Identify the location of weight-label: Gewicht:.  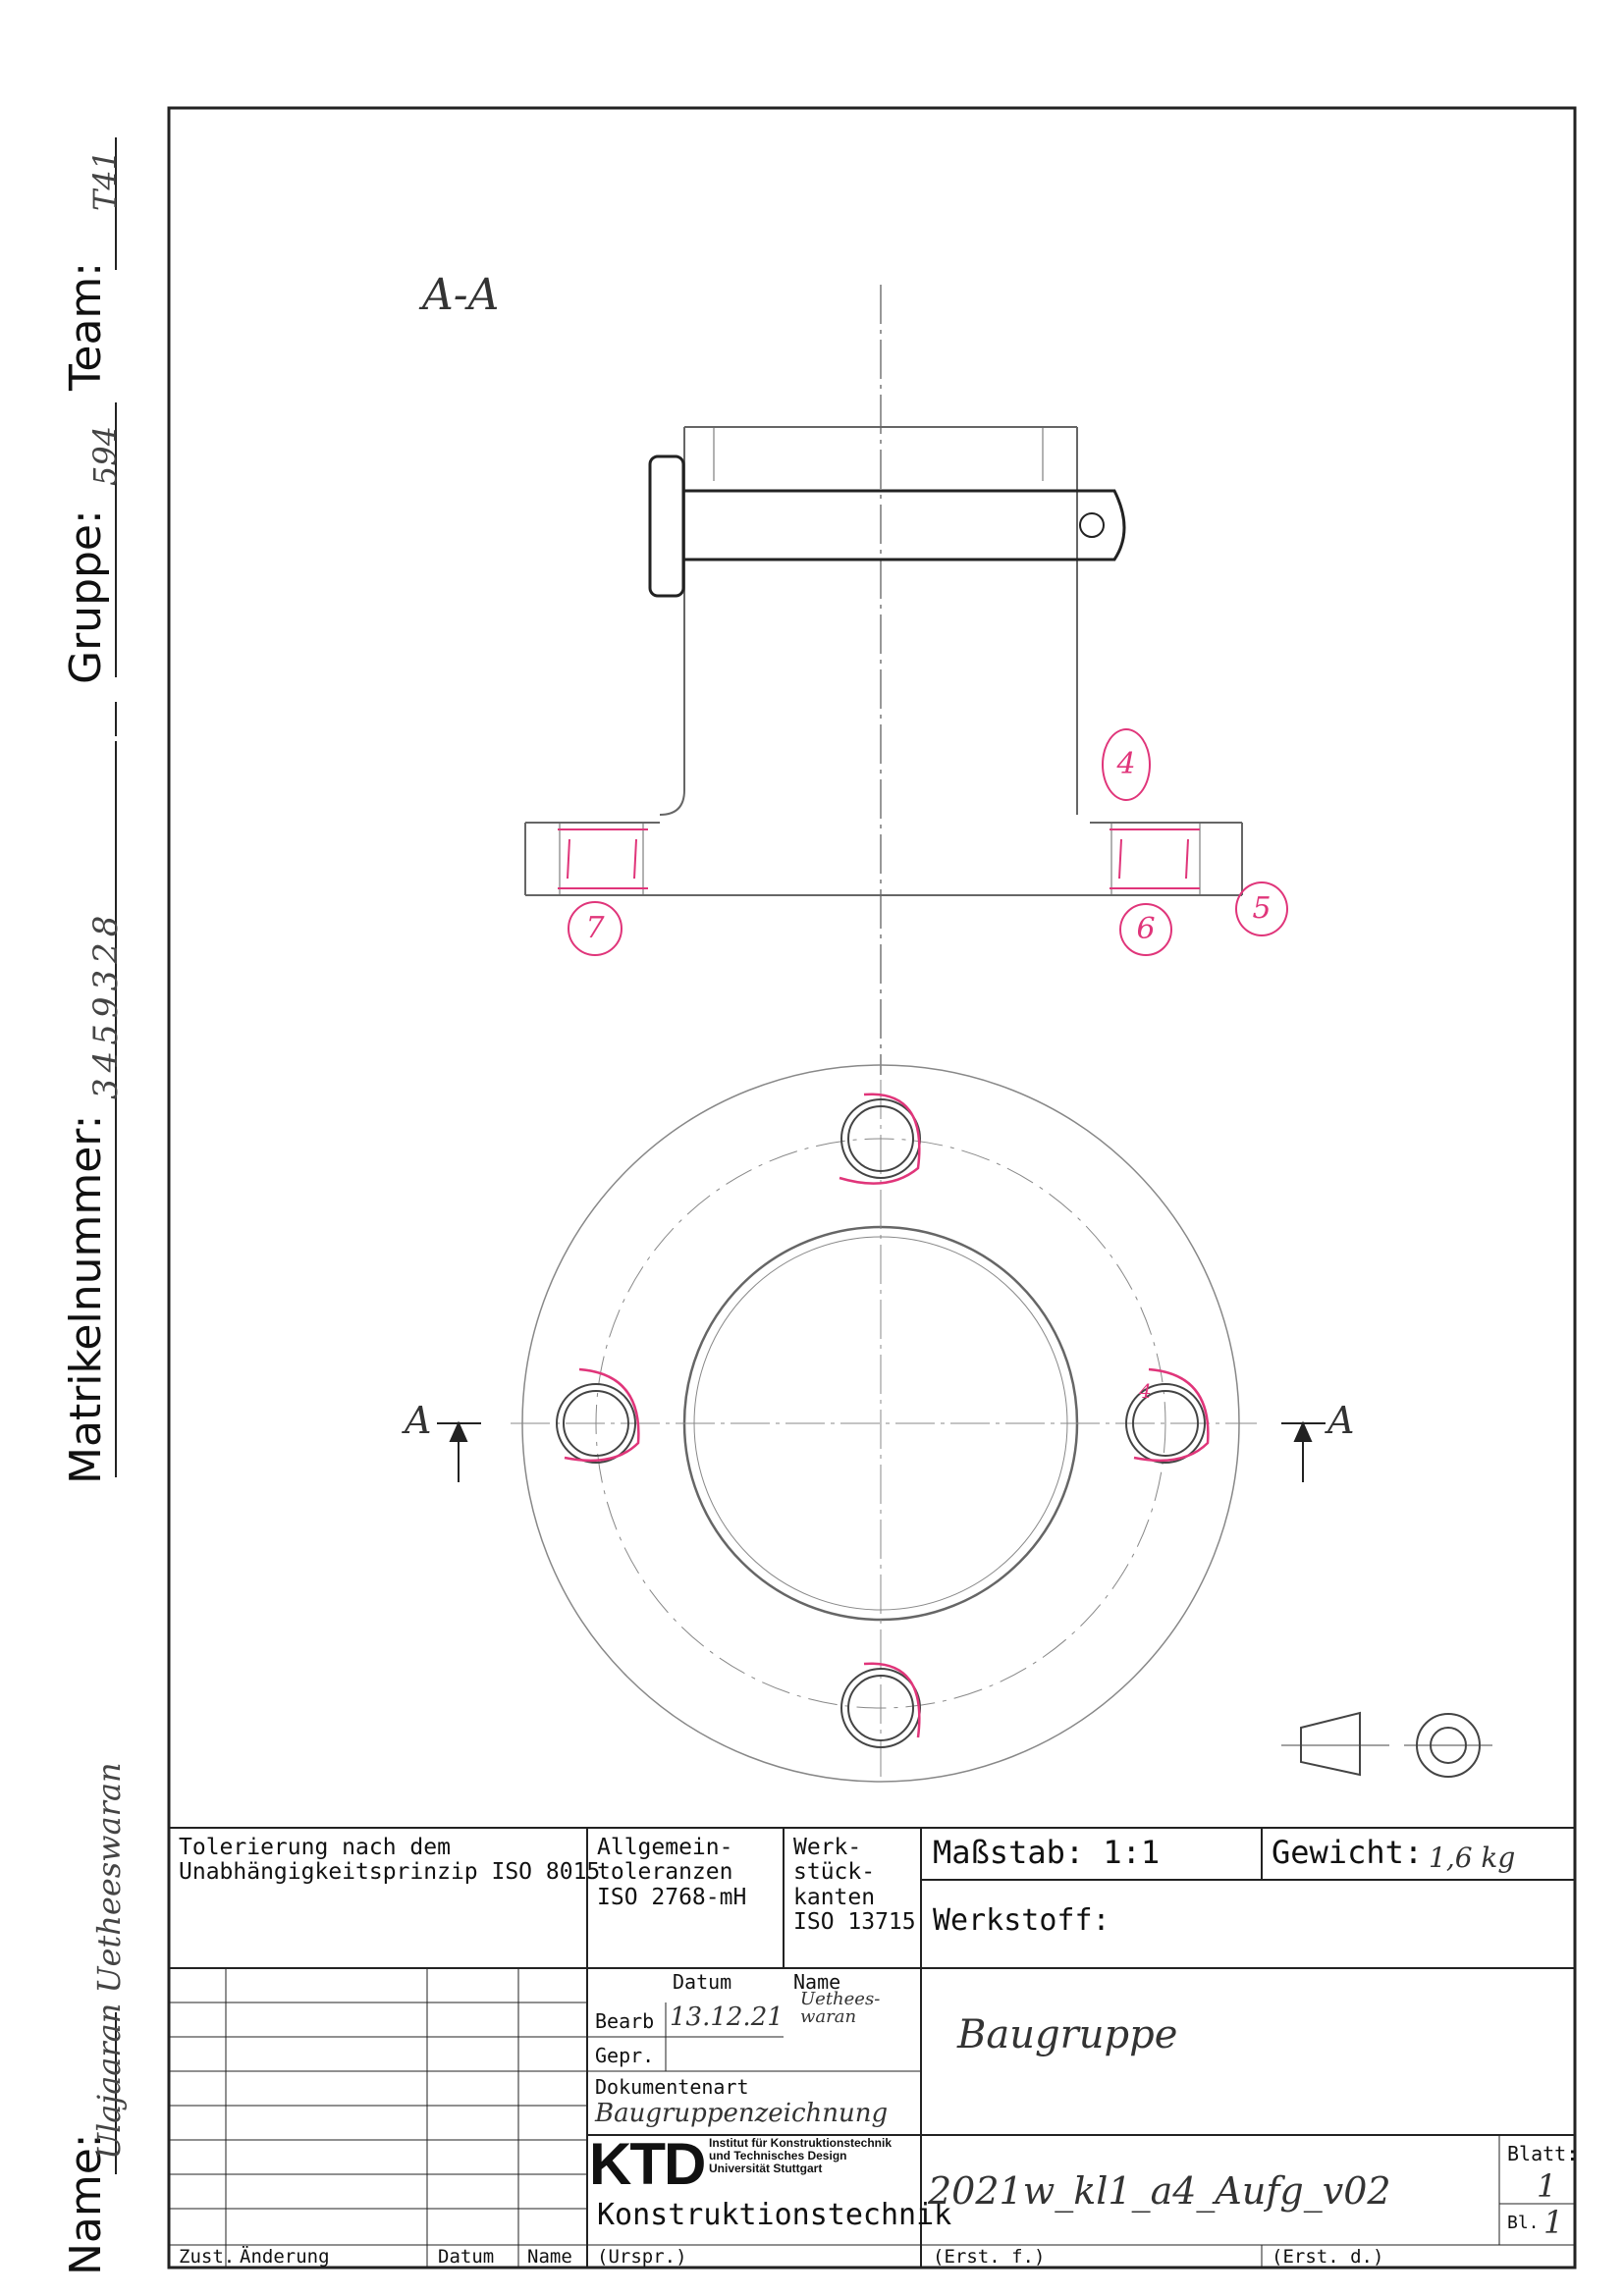
(1348, 1853).